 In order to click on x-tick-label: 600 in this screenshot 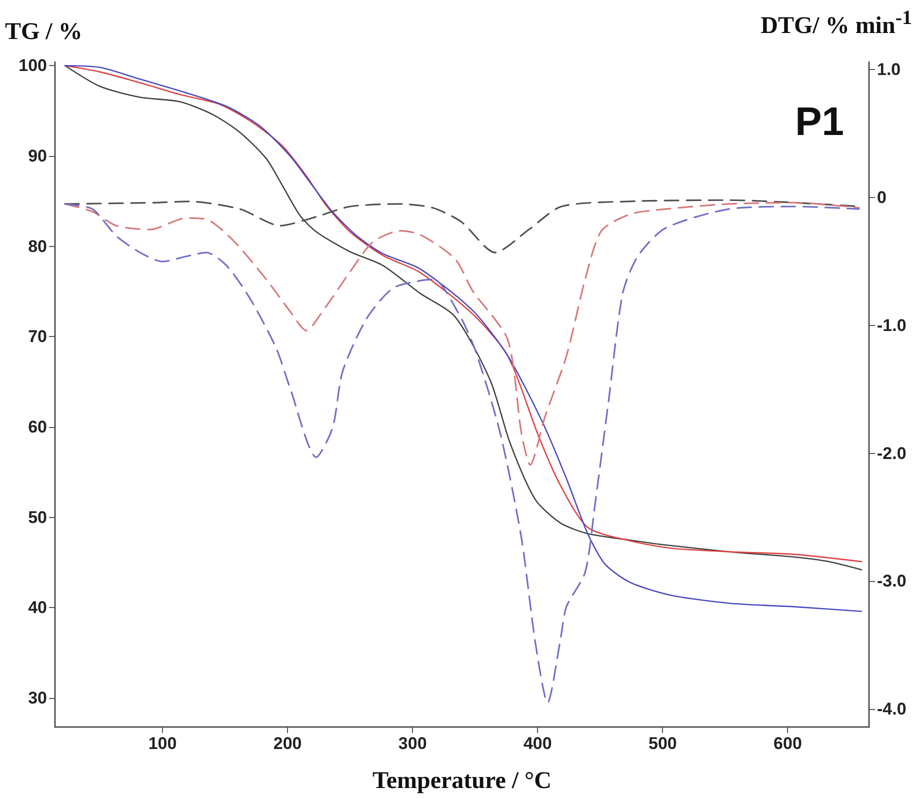, I will do `click(788, 743)`.